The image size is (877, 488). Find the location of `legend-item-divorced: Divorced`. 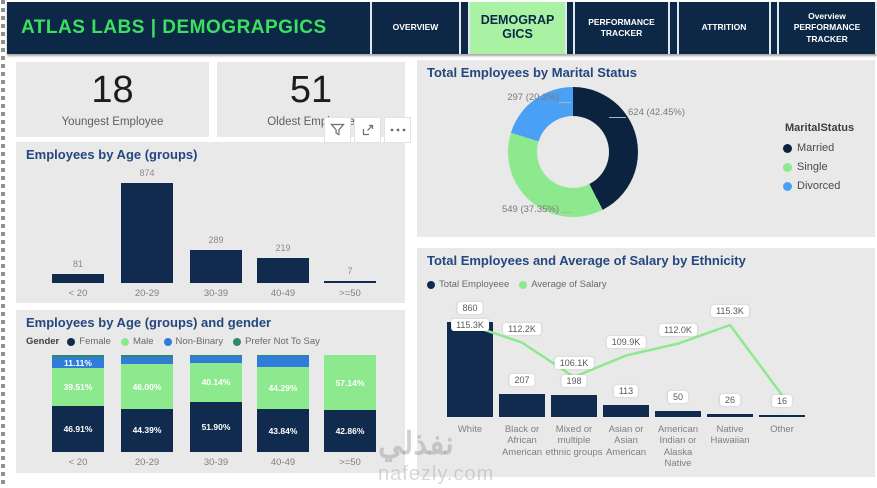

legend-item-divorced: Divorced is located at coordinates (811, 186).